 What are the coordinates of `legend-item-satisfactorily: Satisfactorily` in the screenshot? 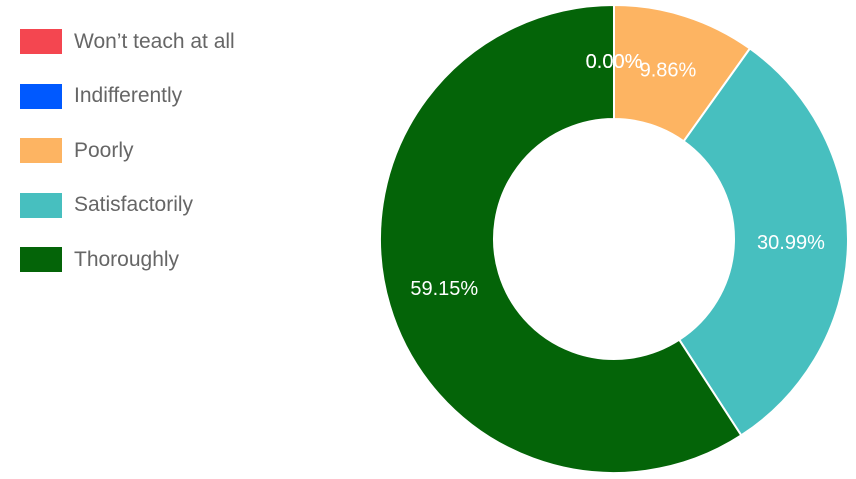 It's located at (127, 205).